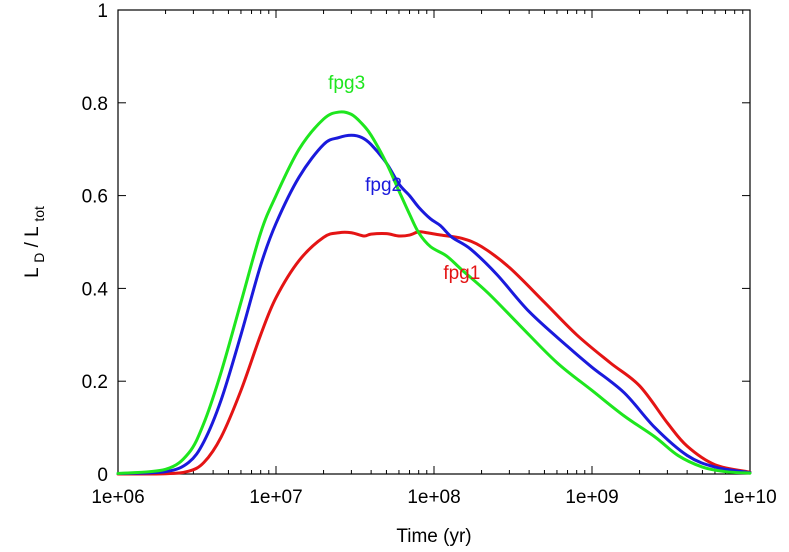 Image resolution: width=789 pixels, height=552 pixels. Describe the element at coordinates (95, 197) in the screenshot. I see `y-tick-label: 0.6` at that location.